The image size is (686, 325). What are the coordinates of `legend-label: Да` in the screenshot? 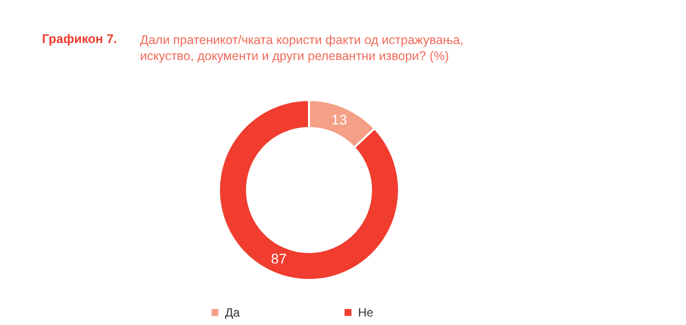 It's located at (232, 312).